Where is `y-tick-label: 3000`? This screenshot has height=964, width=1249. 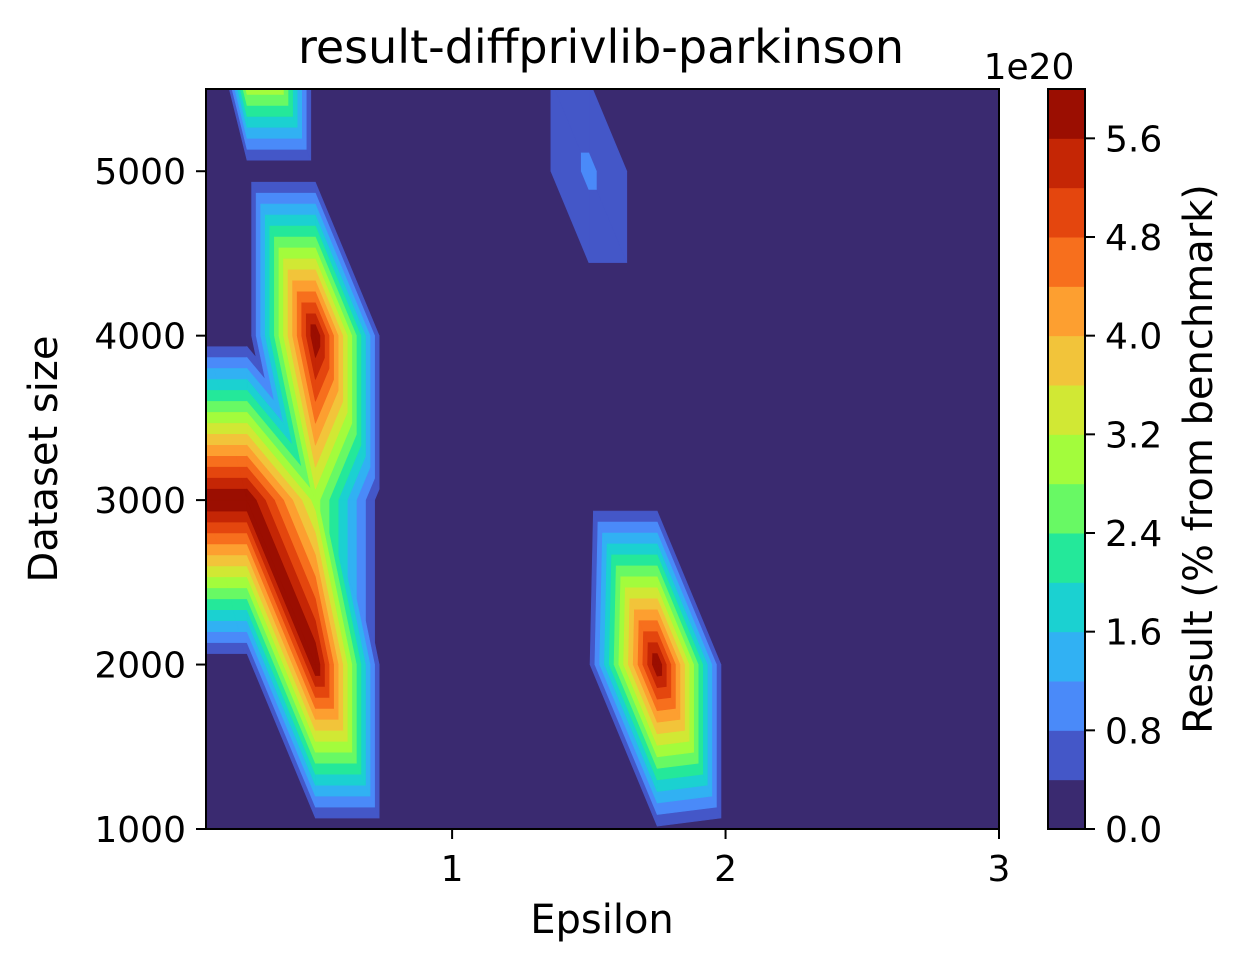 y-tick-label: 3000 is located at coordinates (140, 501).